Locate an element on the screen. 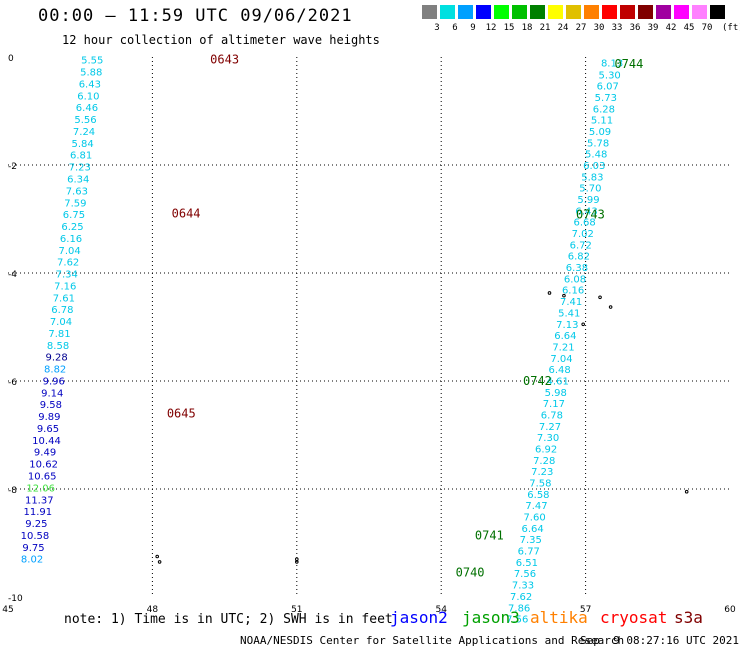 This screenshot has height=650, width=740. time-label: 0740 is located at coordinates (470, 573).